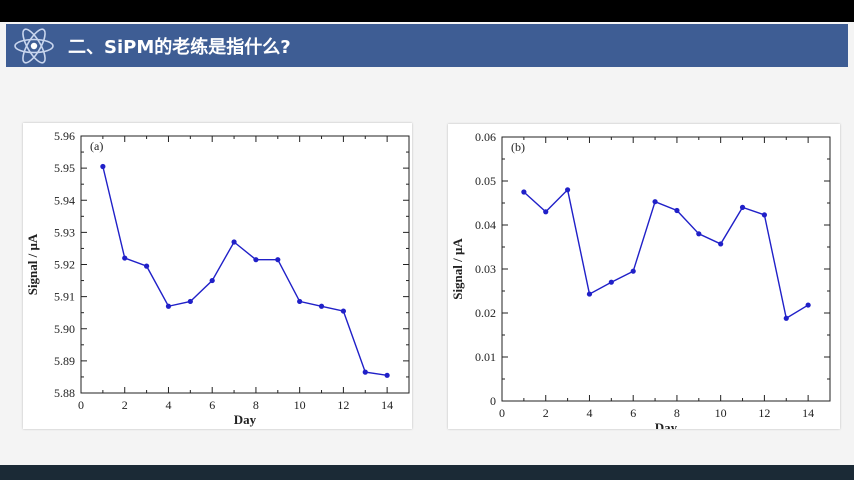  Describe the element at coordinates (493, 401) in the screenshot. I see `y-tick-label: 0` at that location.